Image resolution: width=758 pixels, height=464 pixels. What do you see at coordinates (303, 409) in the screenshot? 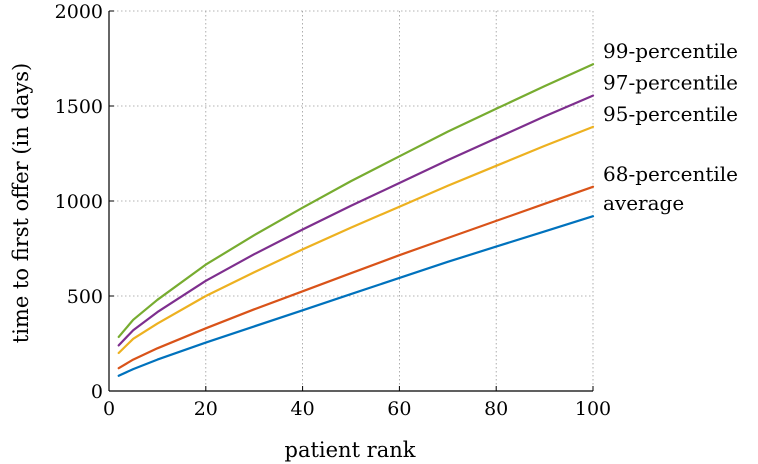
I see `x-tick-label: 40` at bounding box center [303, 409].